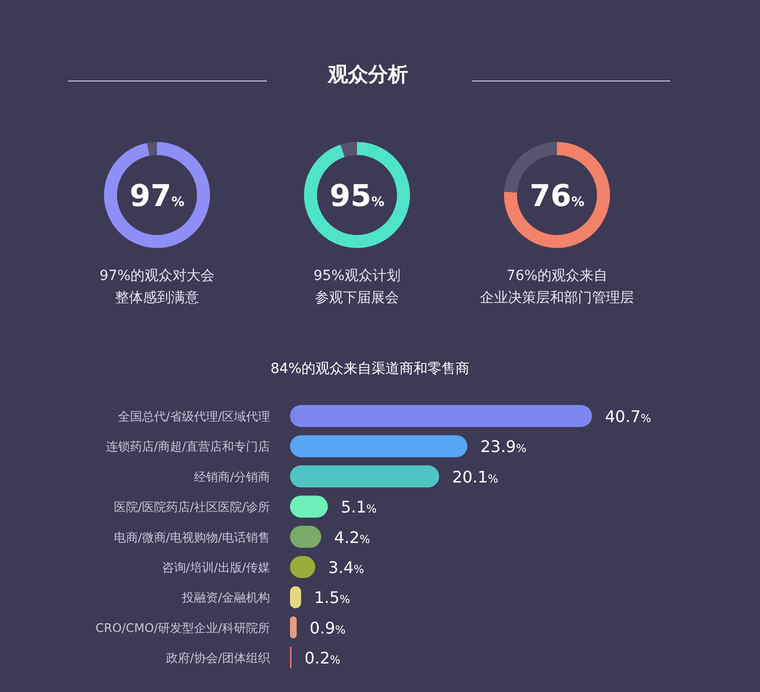  What do you see at coordinates (357, 298) in the screenshot?
I see `text: 参观下届展会` at bounding box center [357, 298].